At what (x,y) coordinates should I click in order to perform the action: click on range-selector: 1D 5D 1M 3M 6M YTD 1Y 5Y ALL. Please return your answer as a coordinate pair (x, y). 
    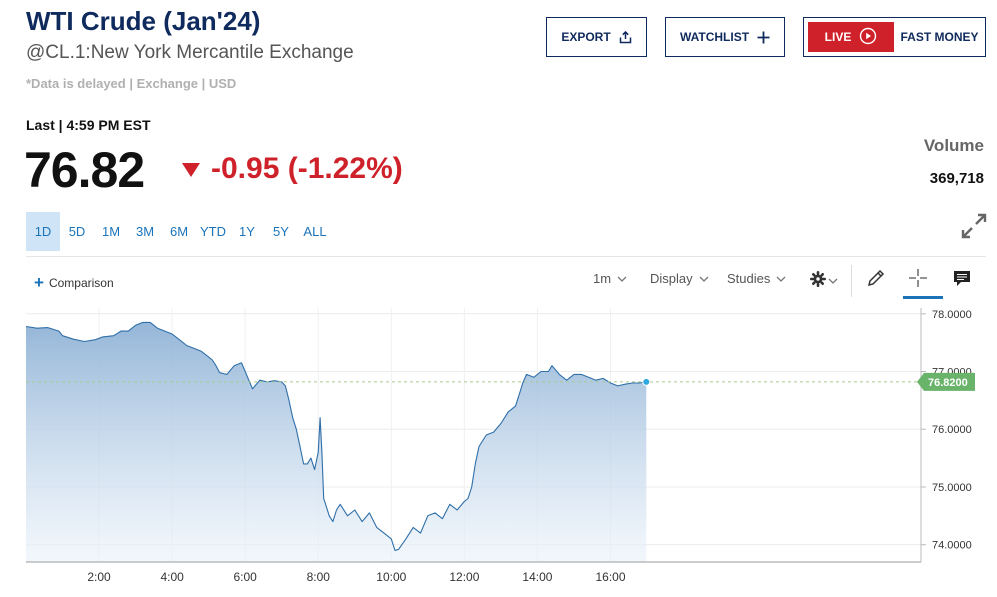
    Looking at the image, I should click on (179, 231).